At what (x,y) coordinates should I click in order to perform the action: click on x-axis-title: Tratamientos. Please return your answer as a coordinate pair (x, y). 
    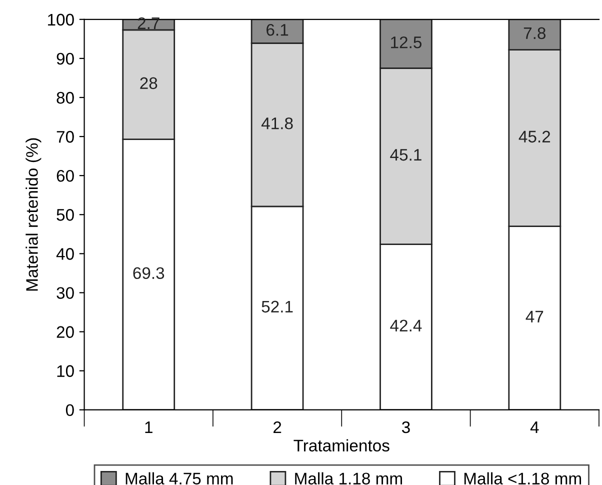
    Looking at the image, I should click on (342, 445).